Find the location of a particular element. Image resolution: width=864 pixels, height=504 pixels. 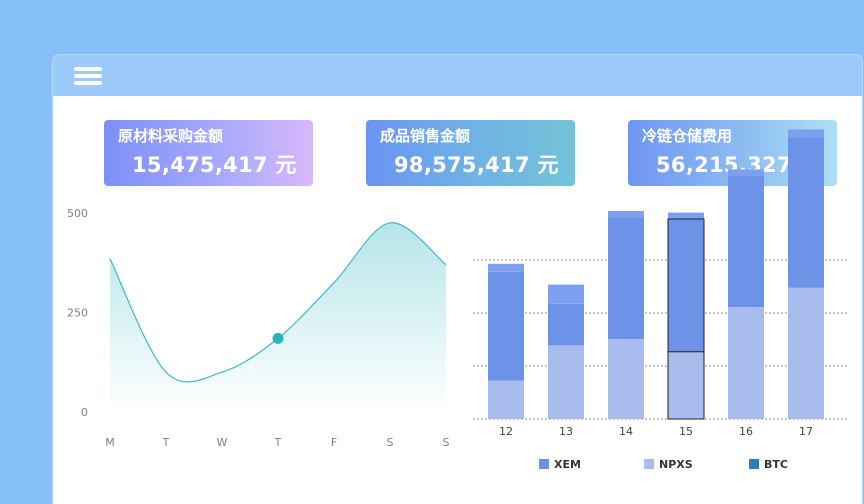

stat-card-product-sales: 成品销售金额 98,575,417 元 is located at coordinates (470, 153).